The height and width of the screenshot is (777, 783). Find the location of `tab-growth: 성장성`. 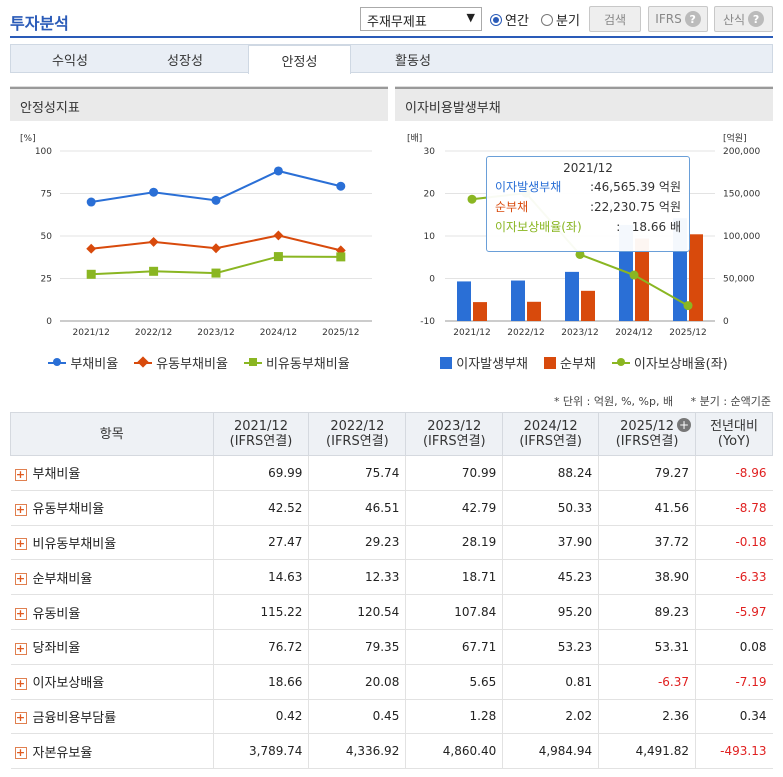

tab-growth: 성장성 is located at coordinates (185, 61).